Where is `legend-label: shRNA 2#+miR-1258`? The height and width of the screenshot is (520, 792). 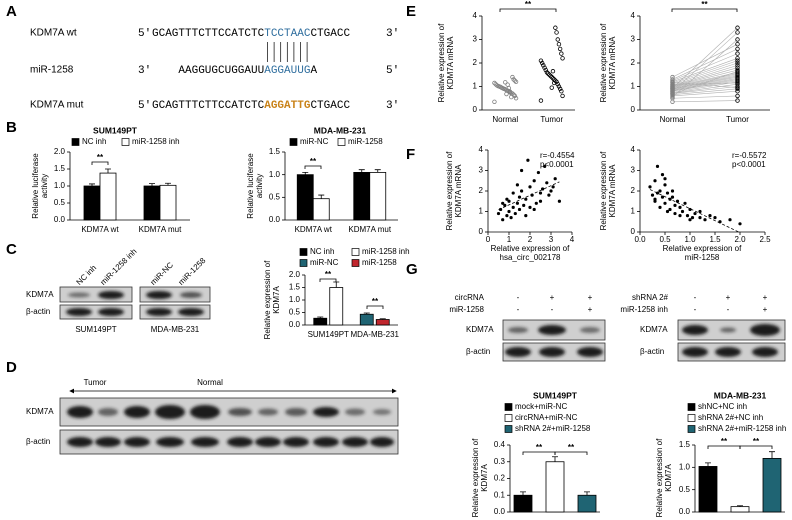 legend-label: shRNA 2#+miR-1258 is located at coordinates (553, 428).